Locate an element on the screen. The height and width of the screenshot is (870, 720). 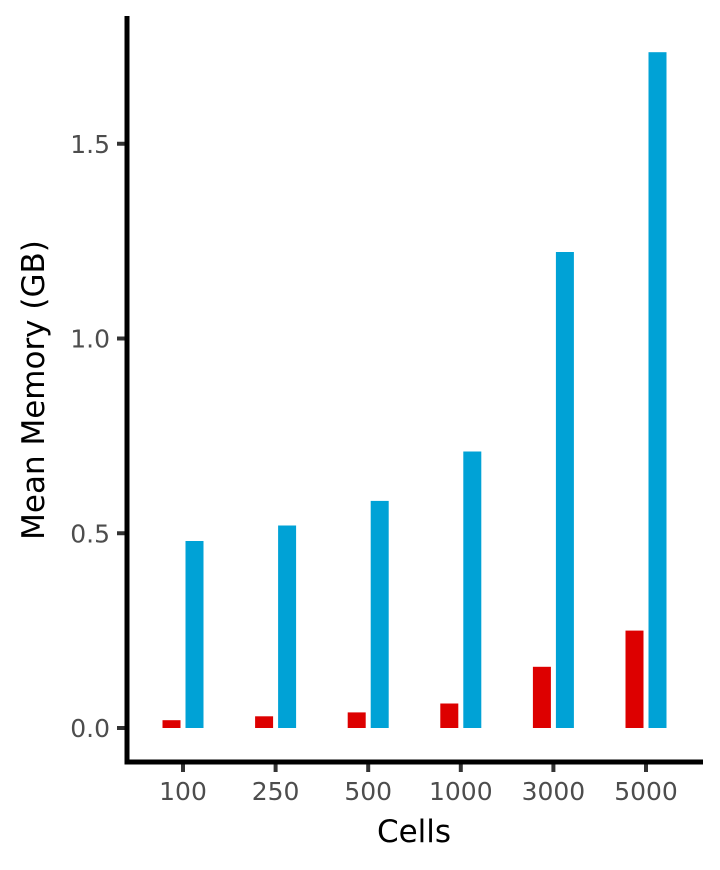
y-axis-title: Mean Memory (GB) is located at coordinates (34, 390).